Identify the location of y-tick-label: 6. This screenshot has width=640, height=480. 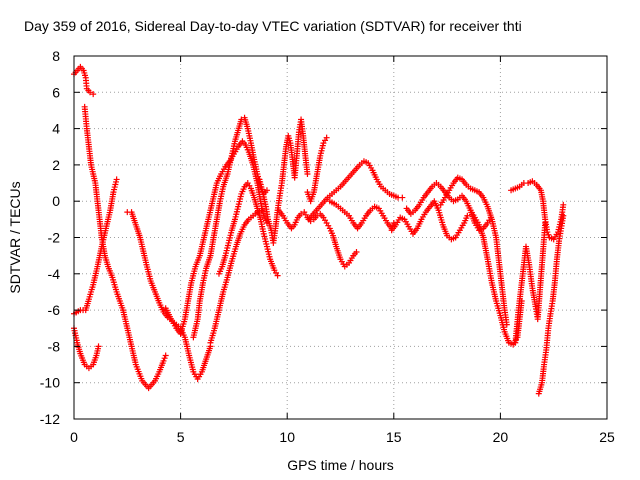
(56, 92).